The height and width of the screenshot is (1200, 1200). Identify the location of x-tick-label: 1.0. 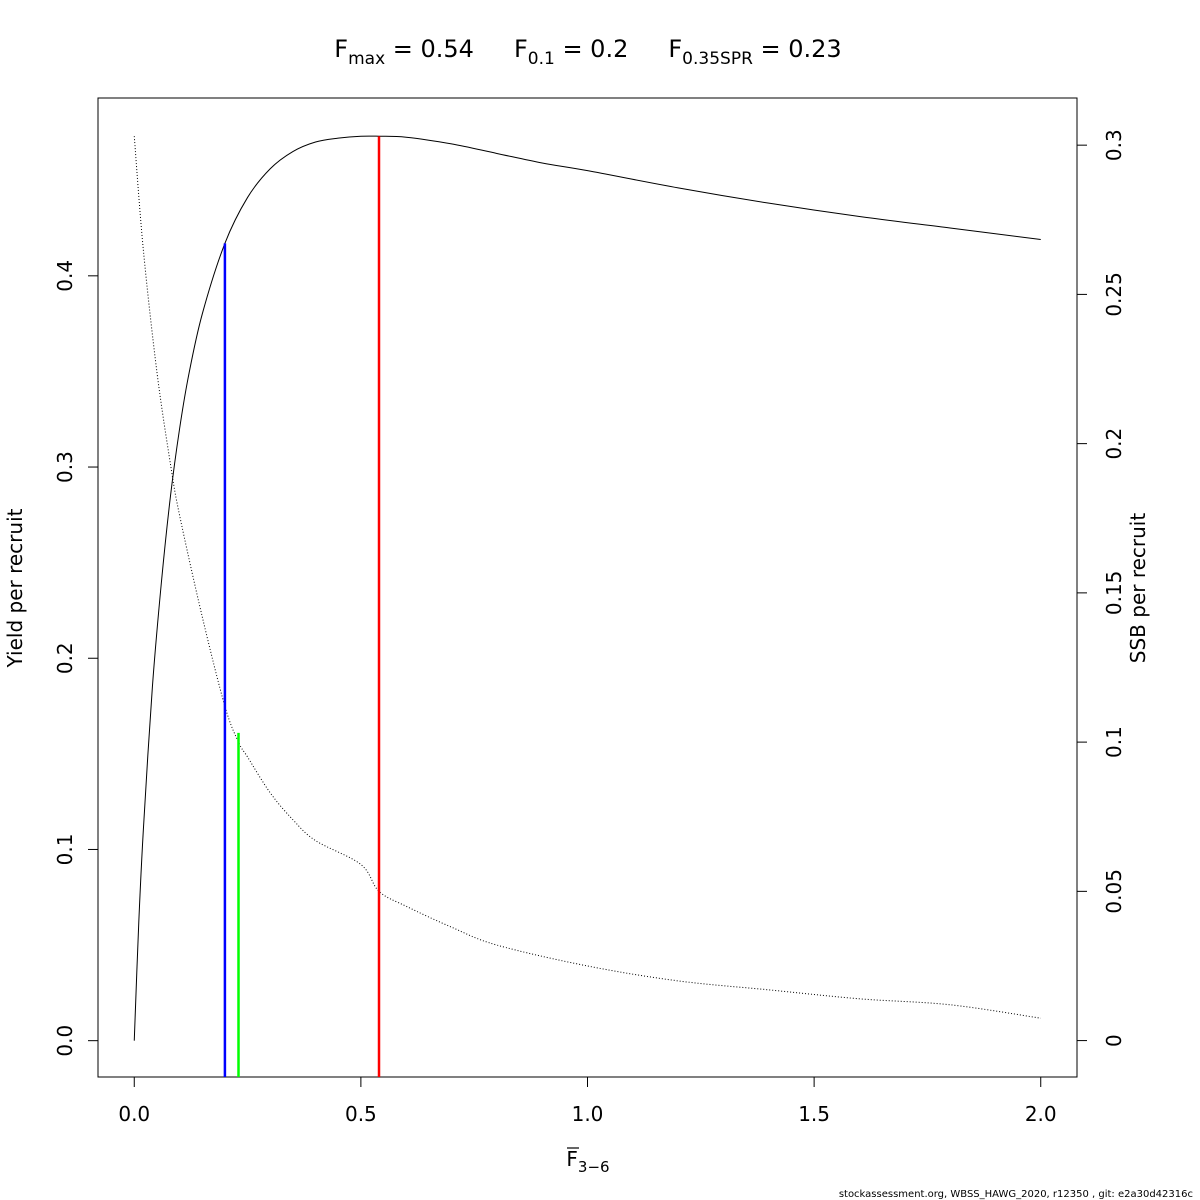
(588, 1114).